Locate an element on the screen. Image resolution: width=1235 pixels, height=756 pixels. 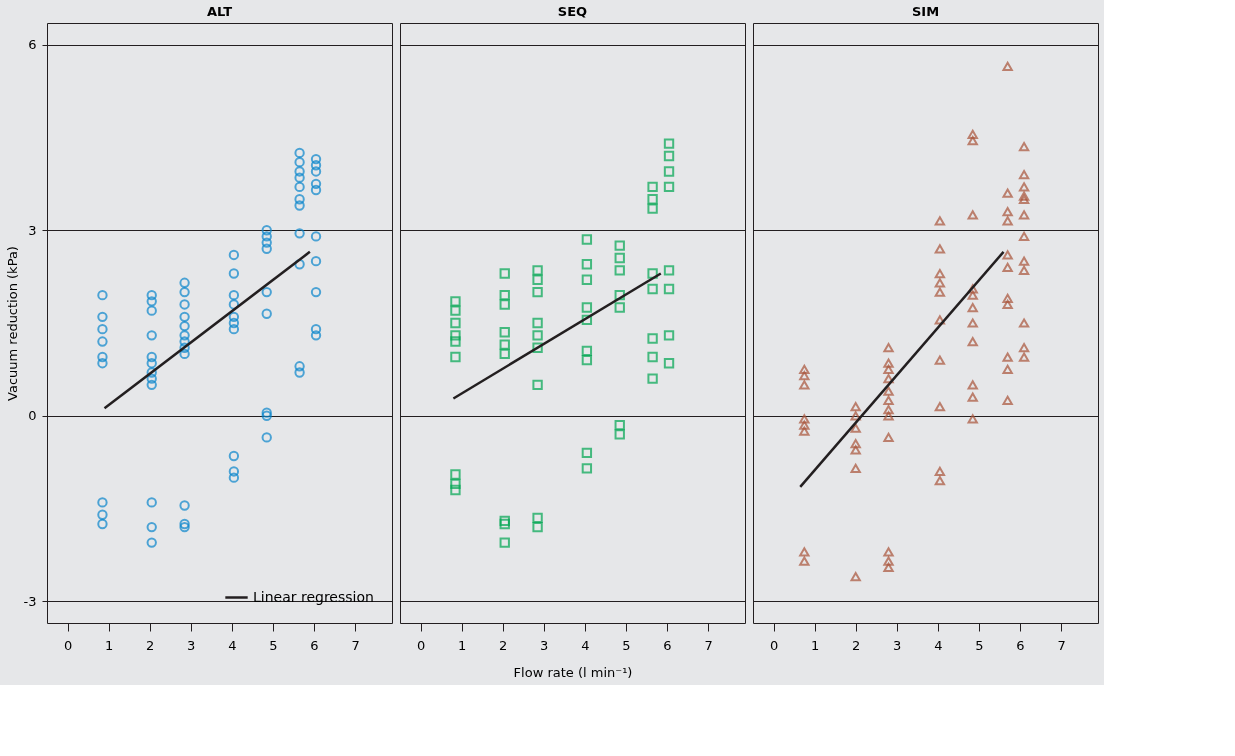
chart-title: SIM is located at coordinates (925, 11).